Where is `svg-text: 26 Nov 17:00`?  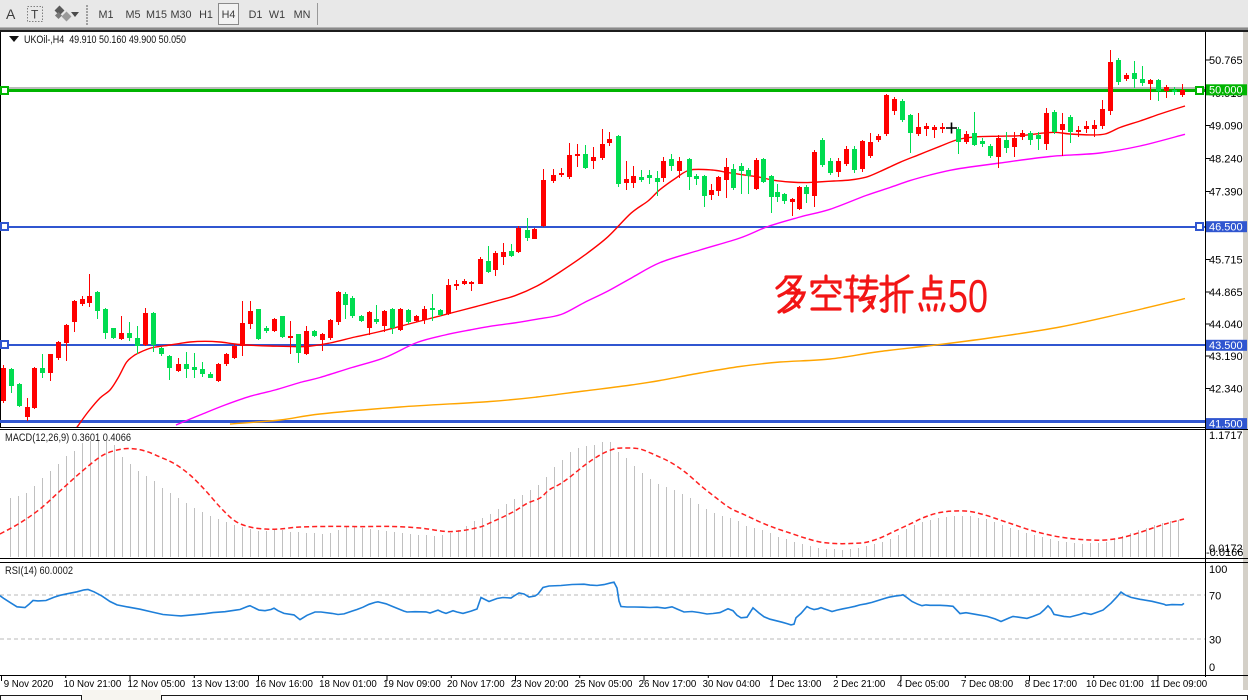 svg-text: 26 Nov 17:00 is located at coordinates (668, 684).